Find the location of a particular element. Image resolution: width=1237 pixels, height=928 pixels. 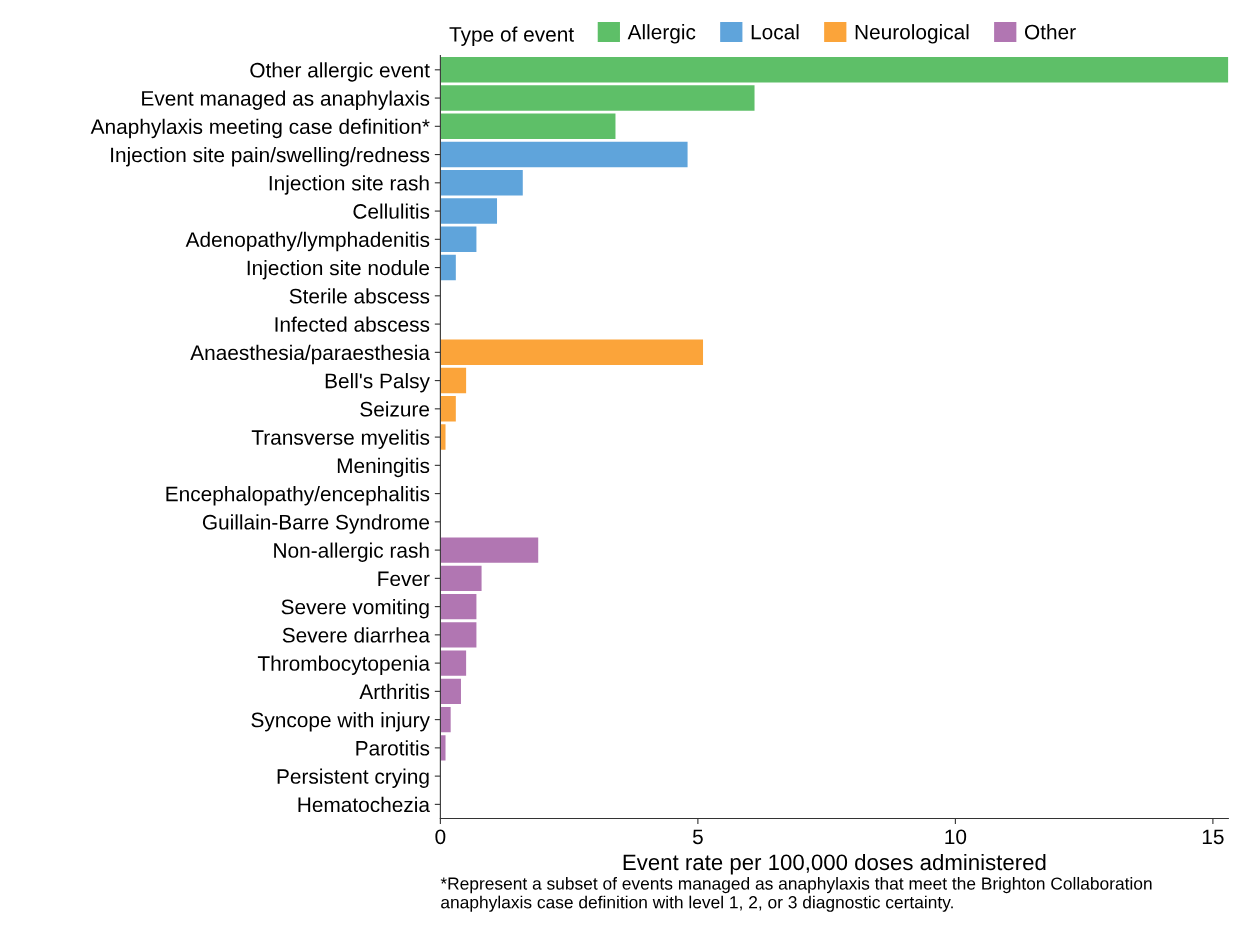

x-axis-title: Event rate per 100,000 doses administered is located at coordinates (834, 864).